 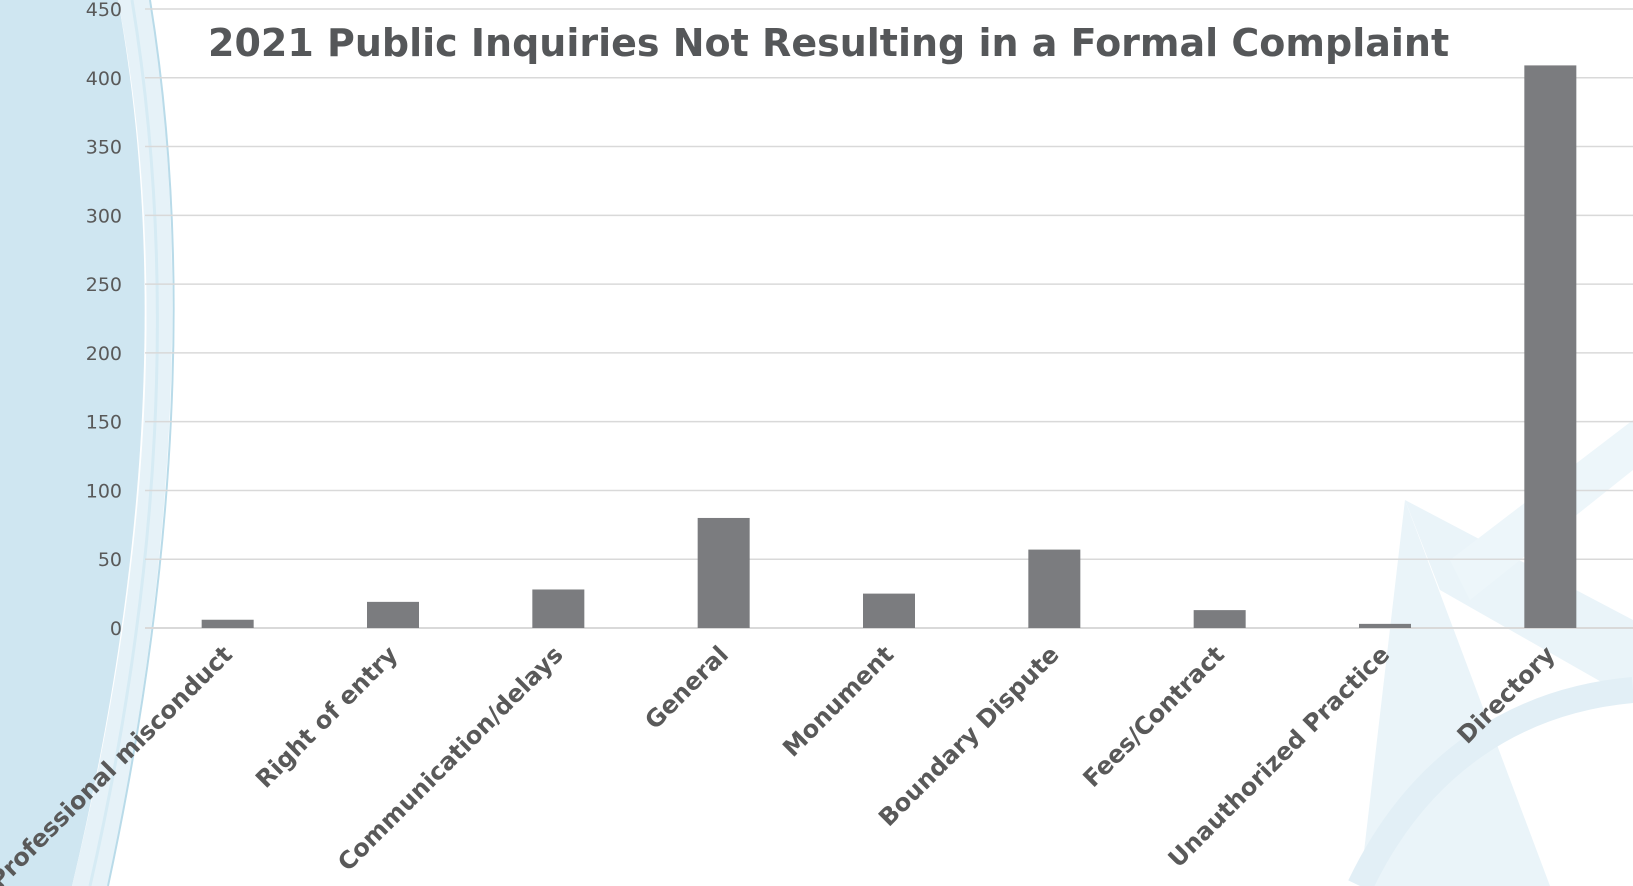 I want to click on x-tick-label: General, so click(x=686, y=687).